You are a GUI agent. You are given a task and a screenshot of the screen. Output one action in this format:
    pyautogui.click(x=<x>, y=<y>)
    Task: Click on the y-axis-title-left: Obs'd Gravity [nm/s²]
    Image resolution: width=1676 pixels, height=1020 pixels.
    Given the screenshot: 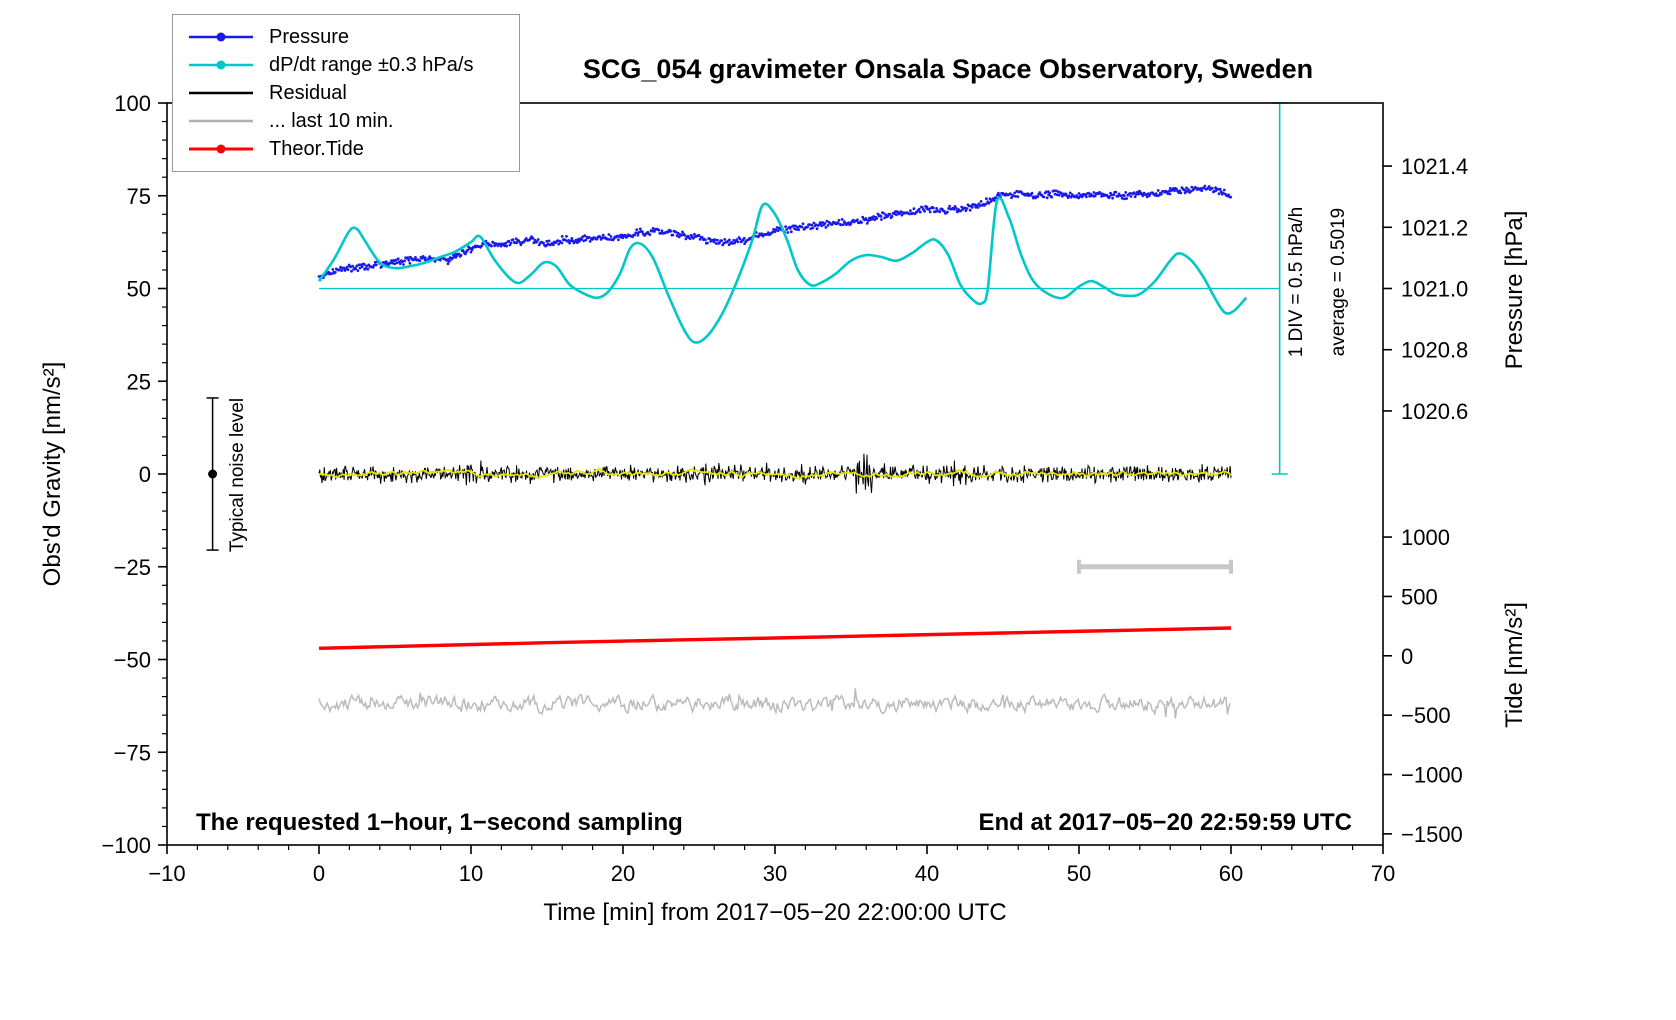 What is the action you would take?
    pyautogui.click(x=52, y=474)
    